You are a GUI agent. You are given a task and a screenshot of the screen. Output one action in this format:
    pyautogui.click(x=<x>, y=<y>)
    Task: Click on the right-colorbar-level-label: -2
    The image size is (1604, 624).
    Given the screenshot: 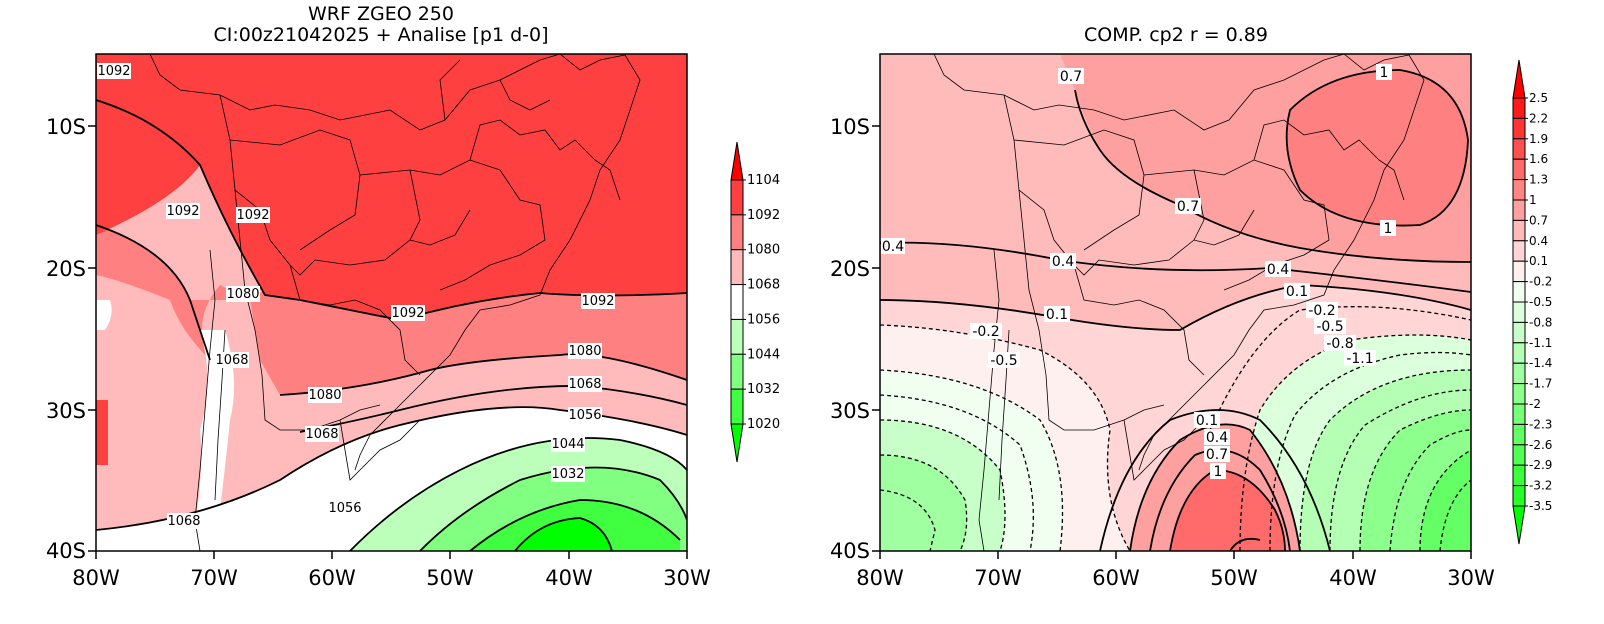 What is the action you would take?
    pyautogui.click(x=1535, y=404)
    